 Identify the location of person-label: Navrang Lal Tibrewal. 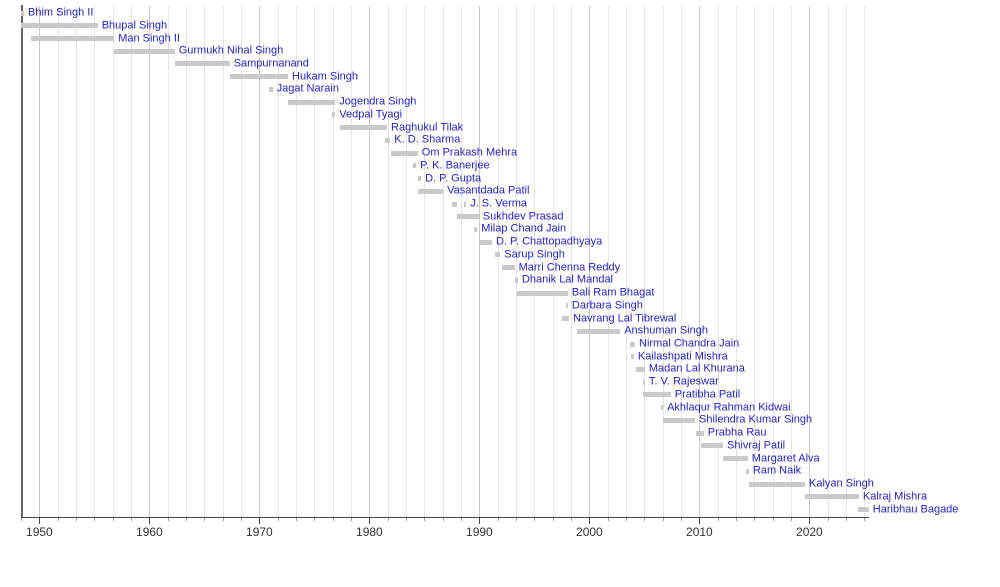
(625, 318).